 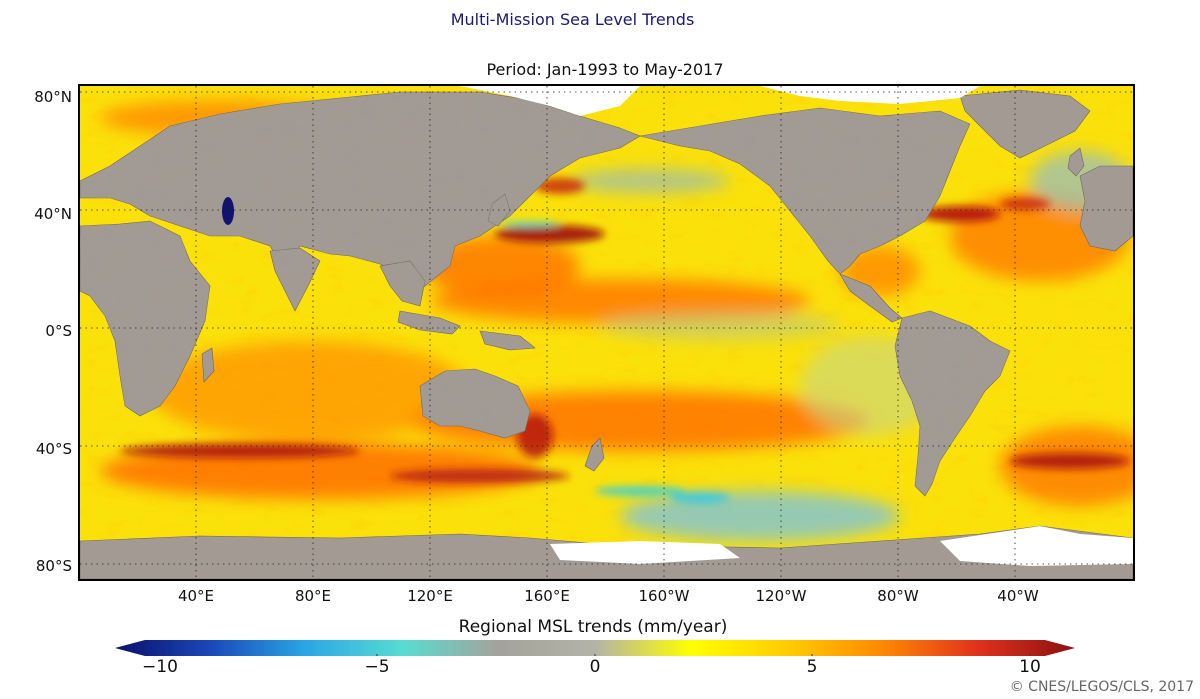 What do you see at coordinates (720, 326) in the screenshot?
I see `cool-band-tropics` at bounding box center [720, 326].